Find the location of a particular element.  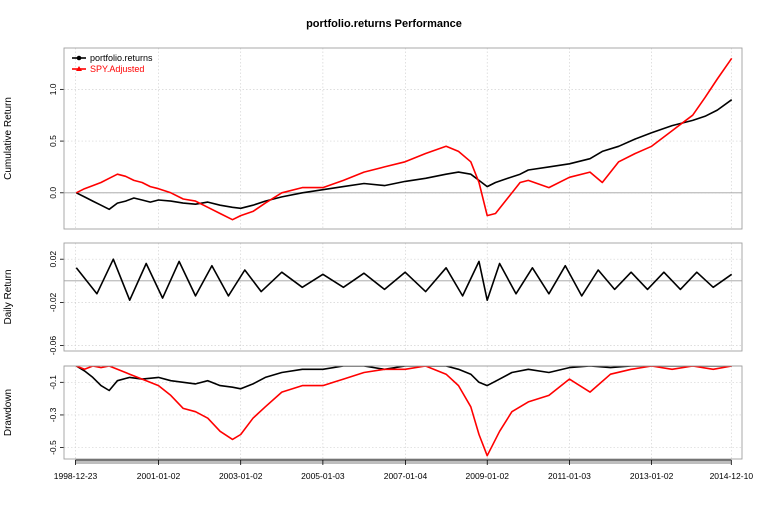

y-tick-label: -0.06 is located at coordinates (53, 346).